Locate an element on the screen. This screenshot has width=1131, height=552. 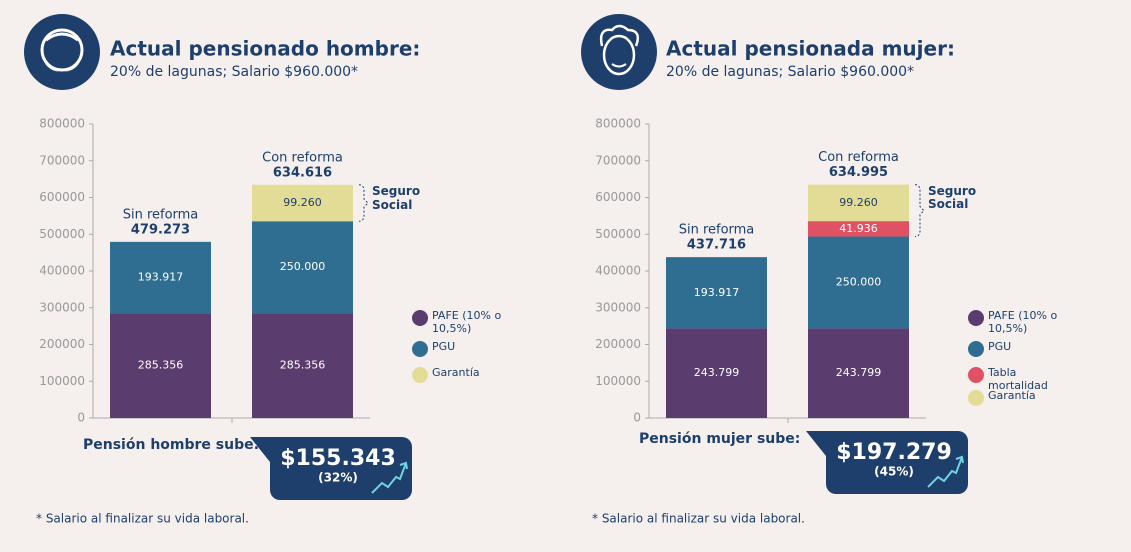
bracket is located at coordinates (919, 211).